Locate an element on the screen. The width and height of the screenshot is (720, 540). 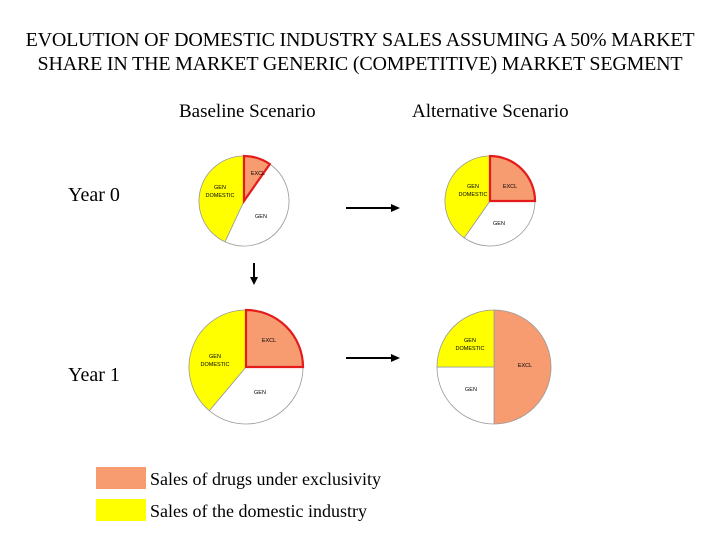
pie-alternative-year0: EXCL GEN GEN DOMESTIC is located at coordinates (490, 200).